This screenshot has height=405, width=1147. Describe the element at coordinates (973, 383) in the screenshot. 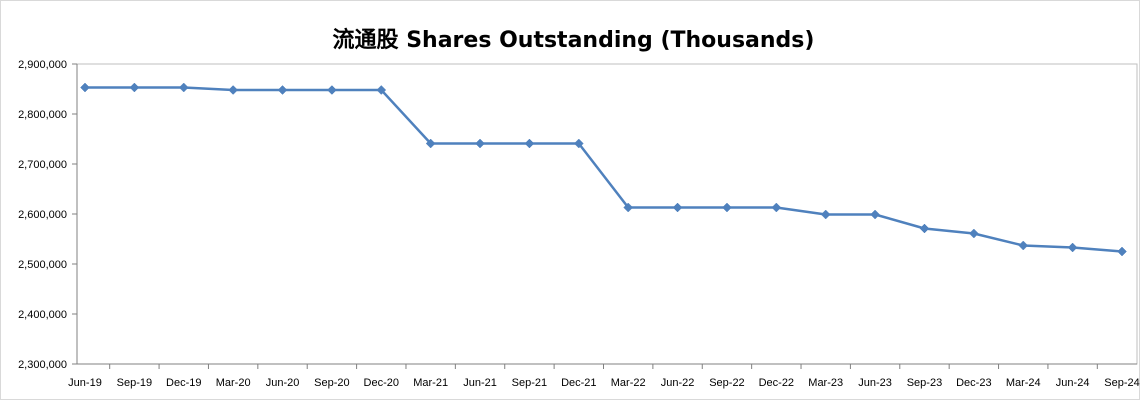

I see `x-tick-label: Dec-23` at that location.